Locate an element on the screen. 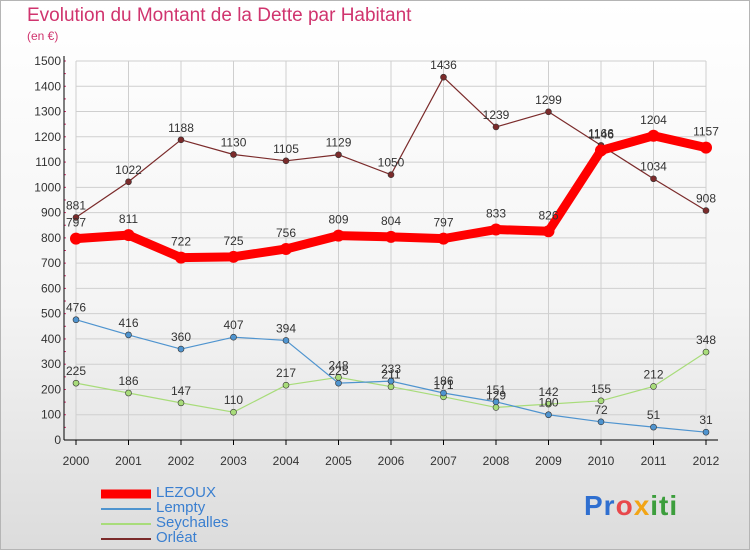 Image resolution: width=750 pixels, height=550 pixels. y-tick-label: 1500 is located at coordinates (47, 61).